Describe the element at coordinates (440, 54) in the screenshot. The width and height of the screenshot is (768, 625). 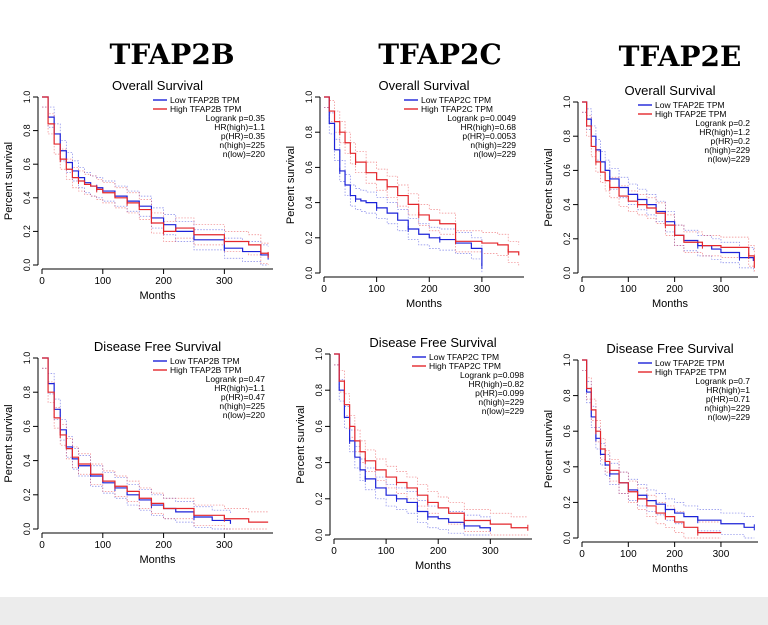
I see `column-header-tfap2c: TFAP2C` at that location.